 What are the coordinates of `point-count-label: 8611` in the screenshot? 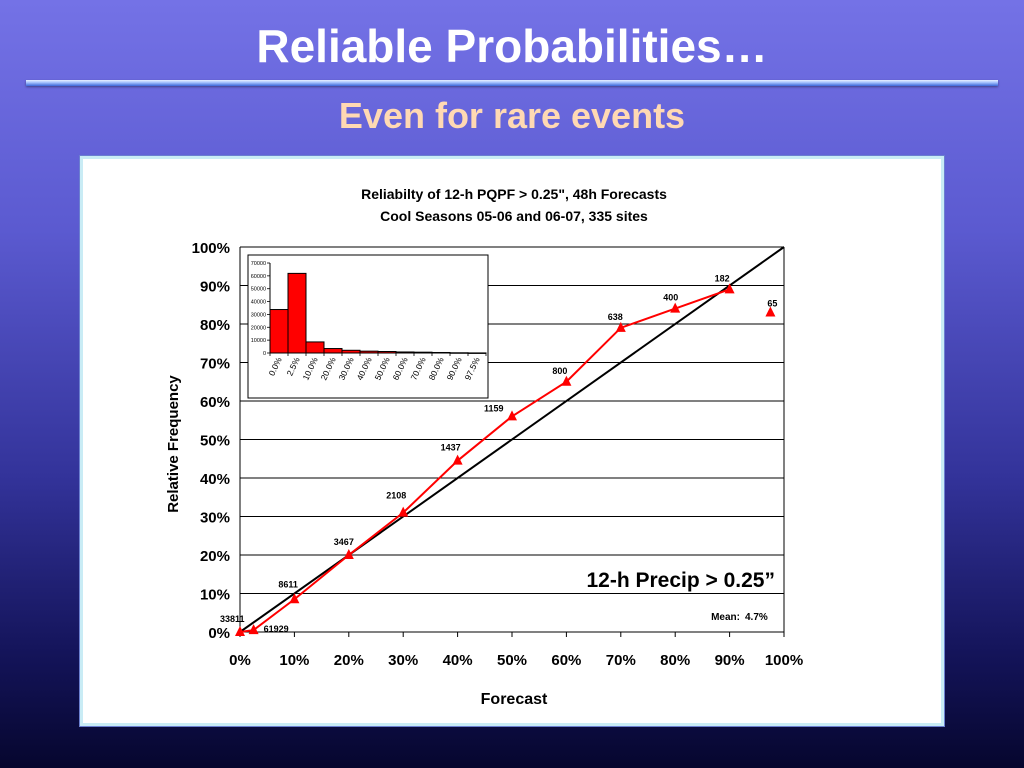 It's located at (288, 584).